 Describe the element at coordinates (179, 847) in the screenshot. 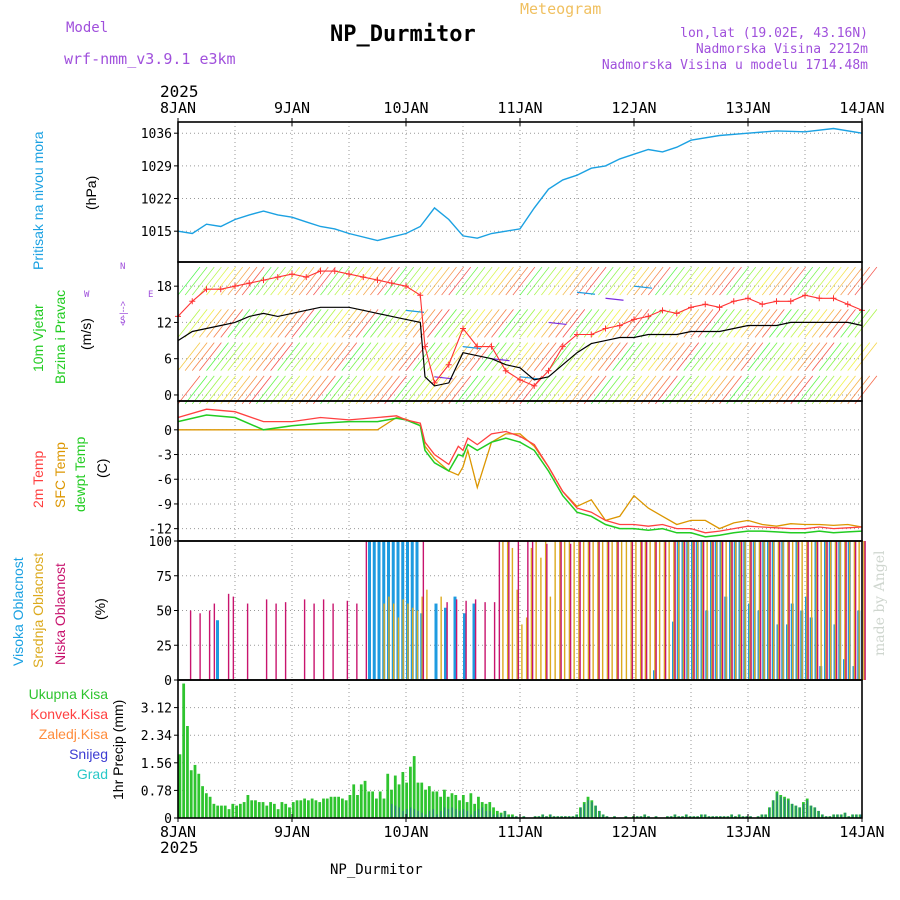

I see `year-bottom: 2025` at that location.